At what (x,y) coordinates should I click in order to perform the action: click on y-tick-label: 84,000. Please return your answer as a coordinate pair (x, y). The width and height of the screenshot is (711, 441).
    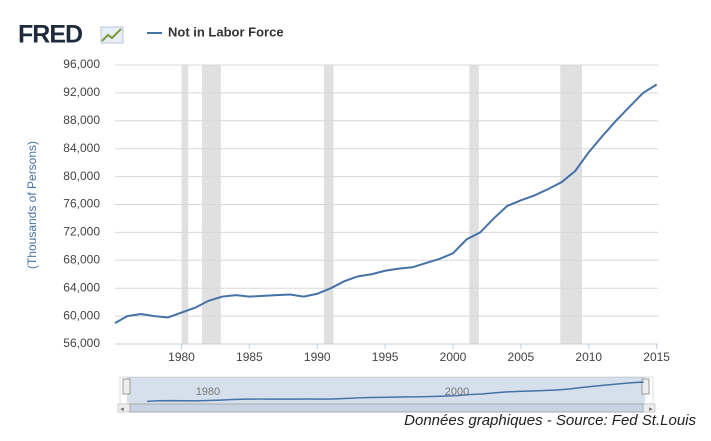
    Looking at the image, I should click on (81, 148).